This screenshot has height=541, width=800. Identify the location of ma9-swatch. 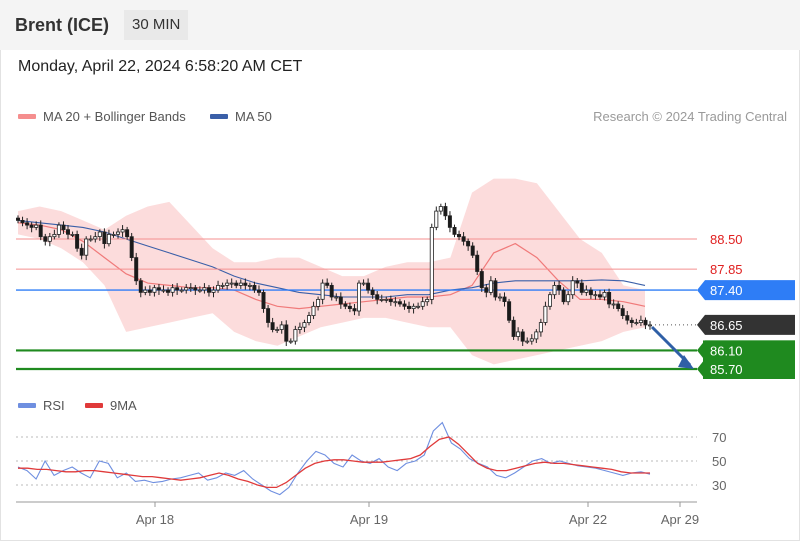
(94, 405).